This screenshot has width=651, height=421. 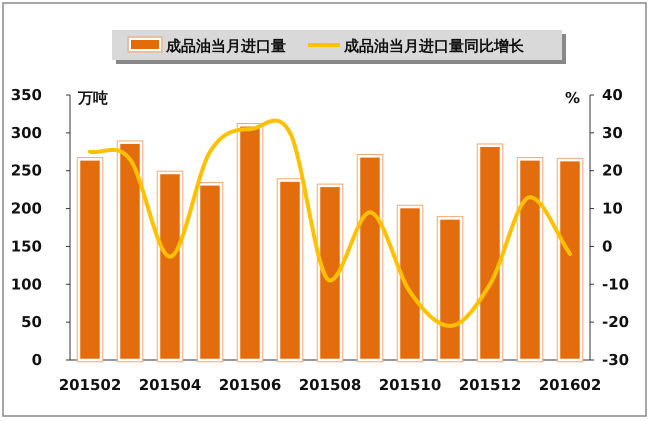 I want to click on y-tick-label: 200, so click(x=26, y=209).